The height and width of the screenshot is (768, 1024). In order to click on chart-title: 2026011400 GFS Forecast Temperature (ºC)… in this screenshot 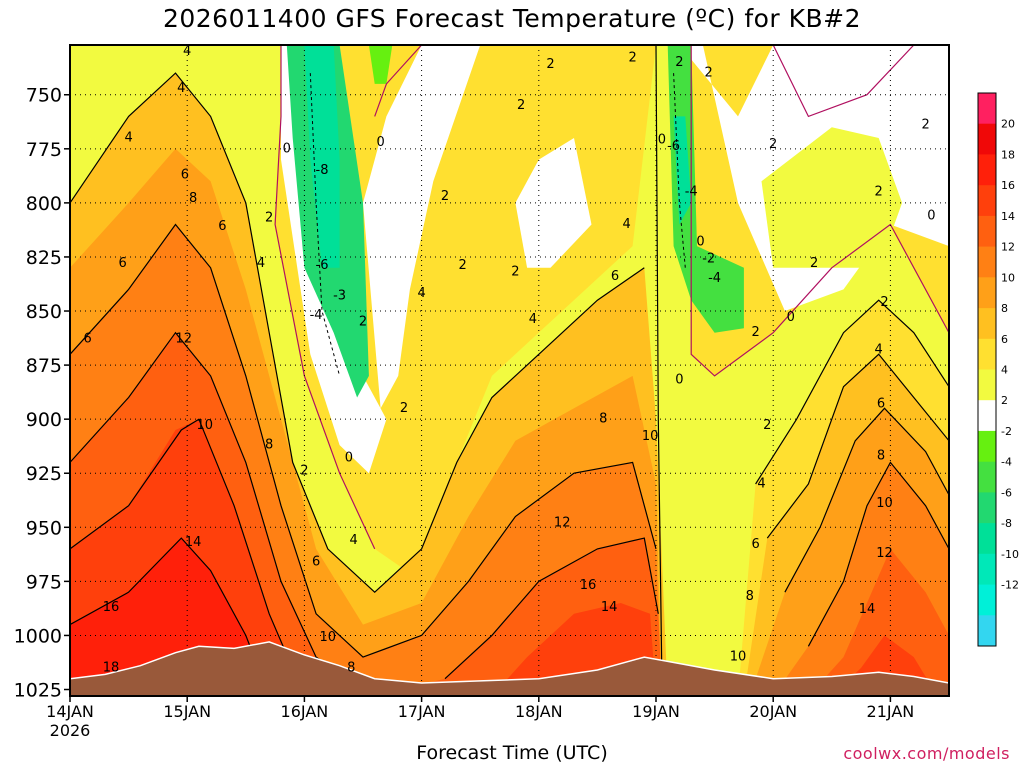, I will do `click(512, 18)`.